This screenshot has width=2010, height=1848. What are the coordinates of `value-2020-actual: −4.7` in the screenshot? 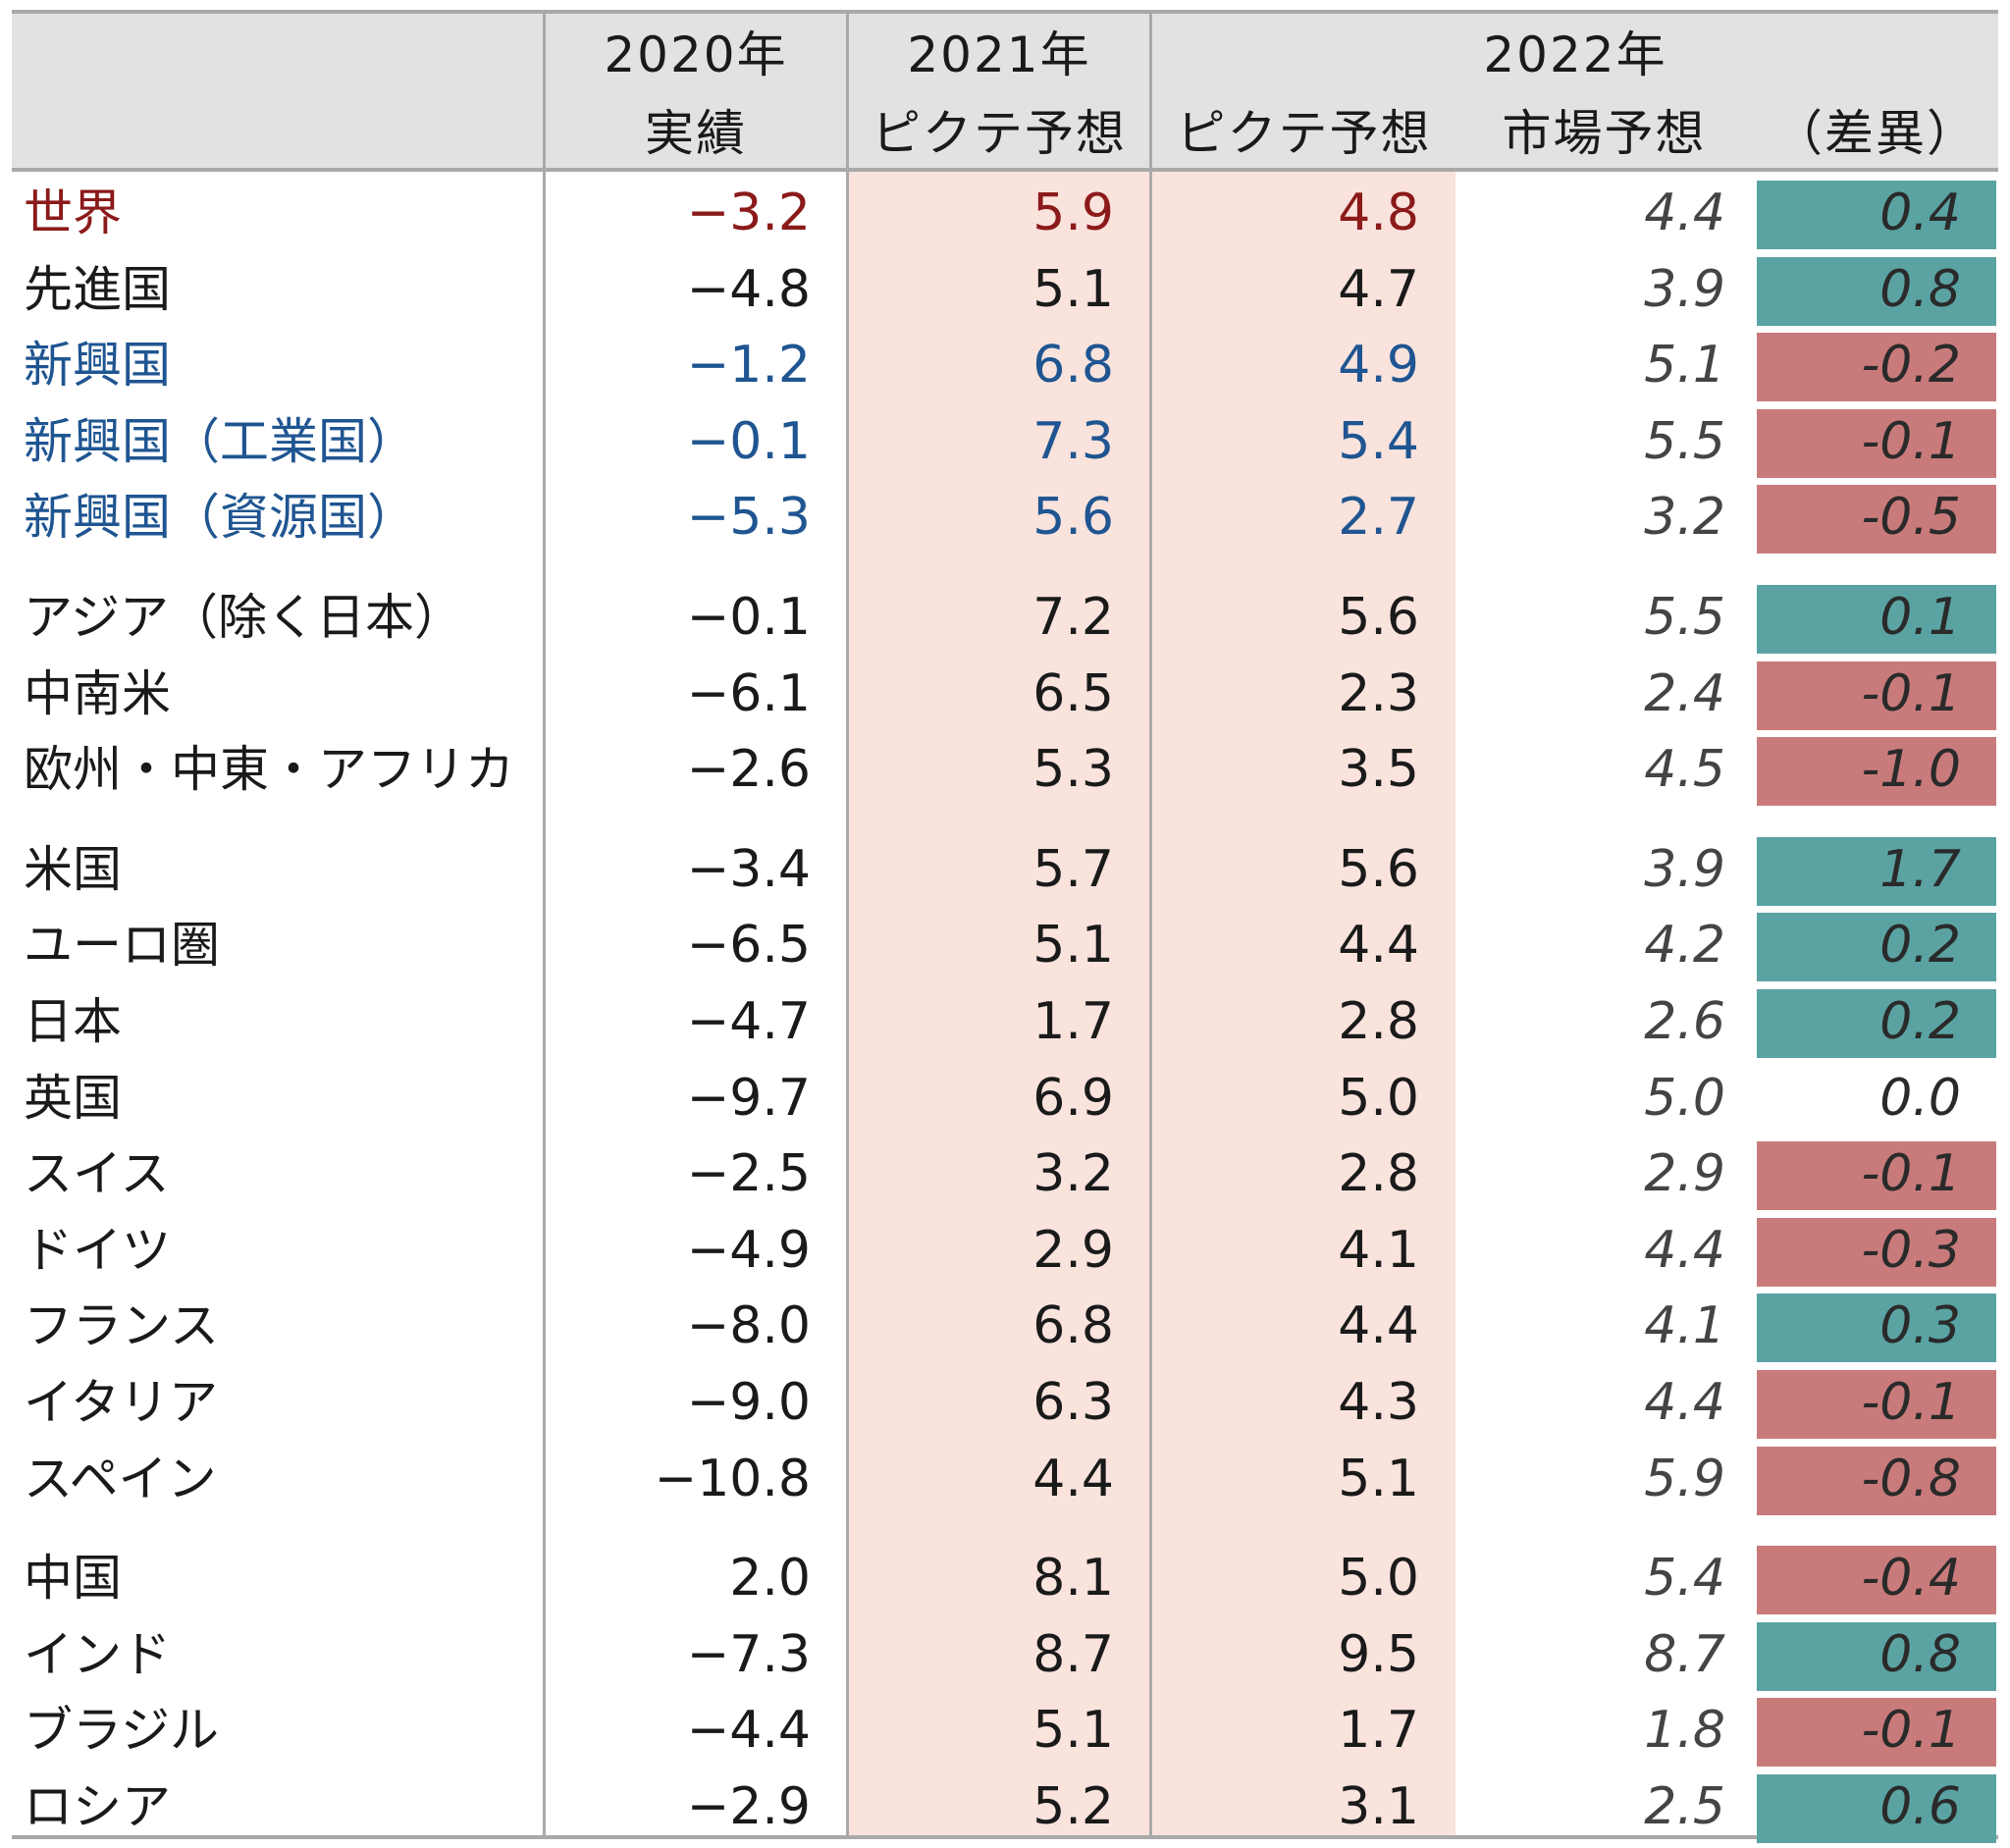 It's located at (748, 1022).